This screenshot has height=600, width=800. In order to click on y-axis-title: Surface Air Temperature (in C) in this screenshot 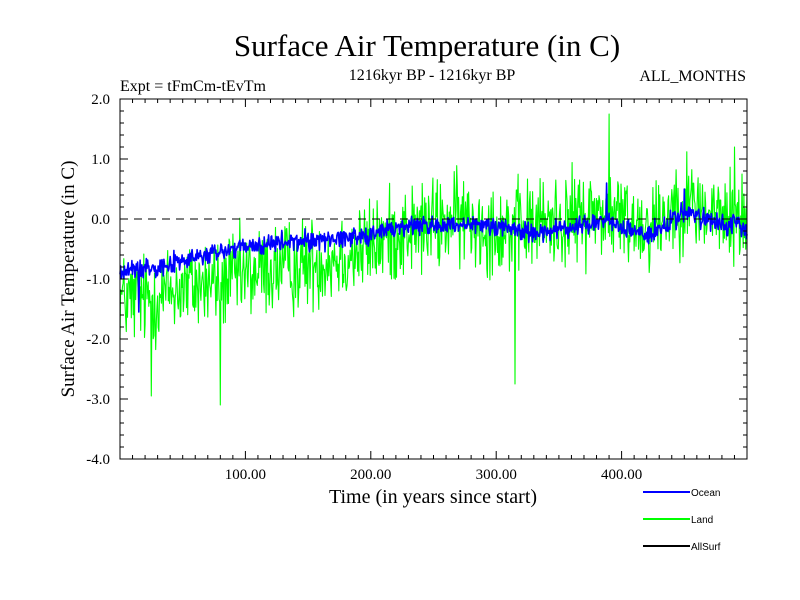, I will do `click(68, 279)`.